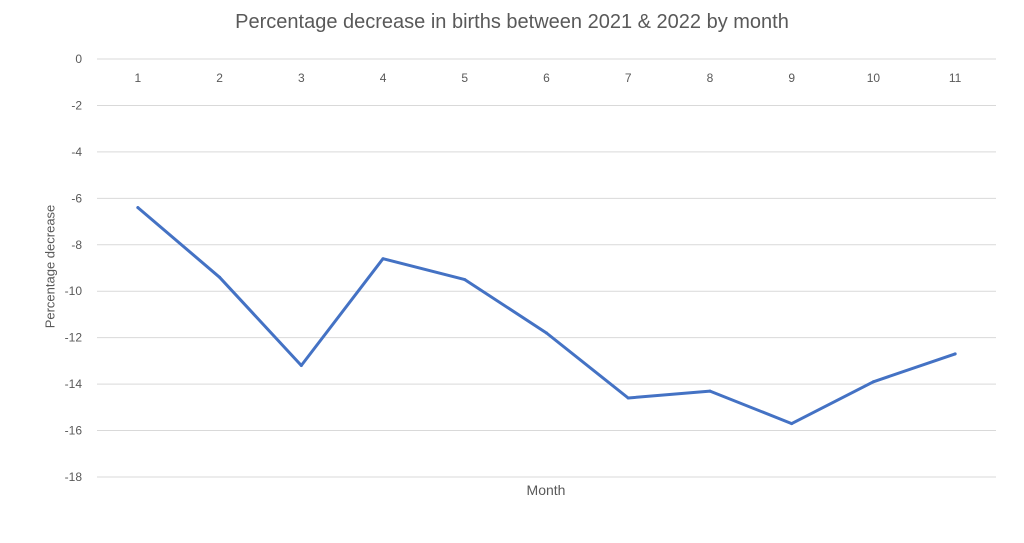 This screenshot has height=543, width=1024. I want to click on x-tick-label: 1, so click(138, 78).